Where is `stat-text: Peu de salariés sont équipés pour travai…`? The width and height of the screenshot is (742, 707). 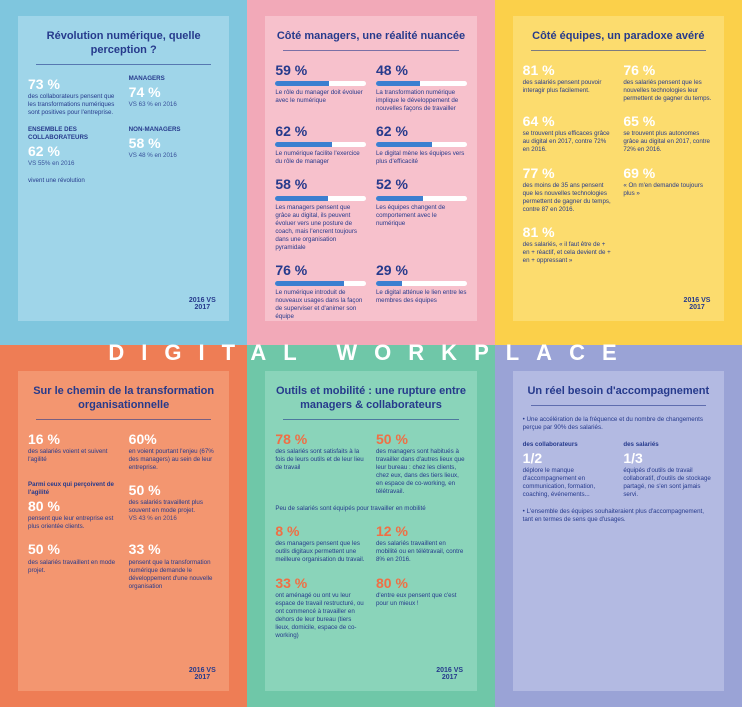 stat-text: Peu de salariés sont équipés pour travai… is located at coordinates (350, 509).